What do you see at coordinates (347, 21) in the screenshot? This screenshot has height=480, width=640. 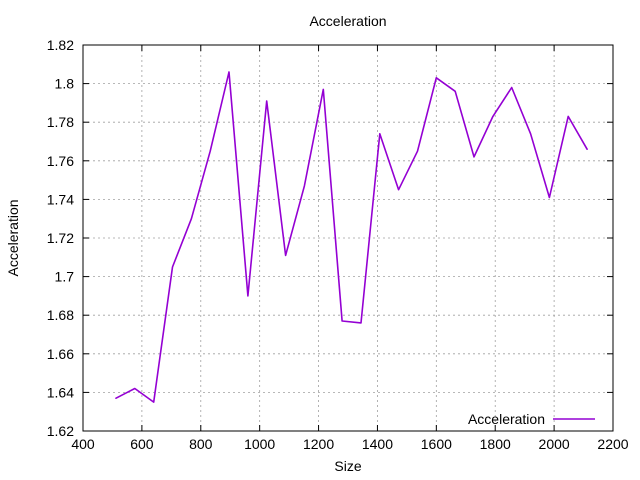 I see `chart-title: Acceleration` at bounding box center [347, 21].